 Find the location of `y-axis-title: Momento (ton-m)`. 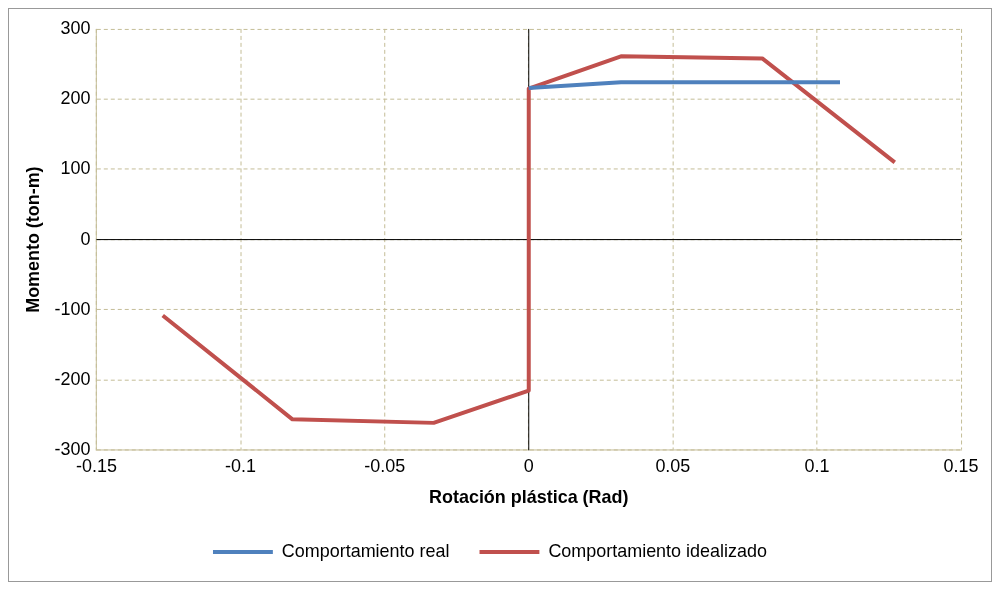

y-axis-title: Momento (ton-m) is located at coordinates (32, 239).